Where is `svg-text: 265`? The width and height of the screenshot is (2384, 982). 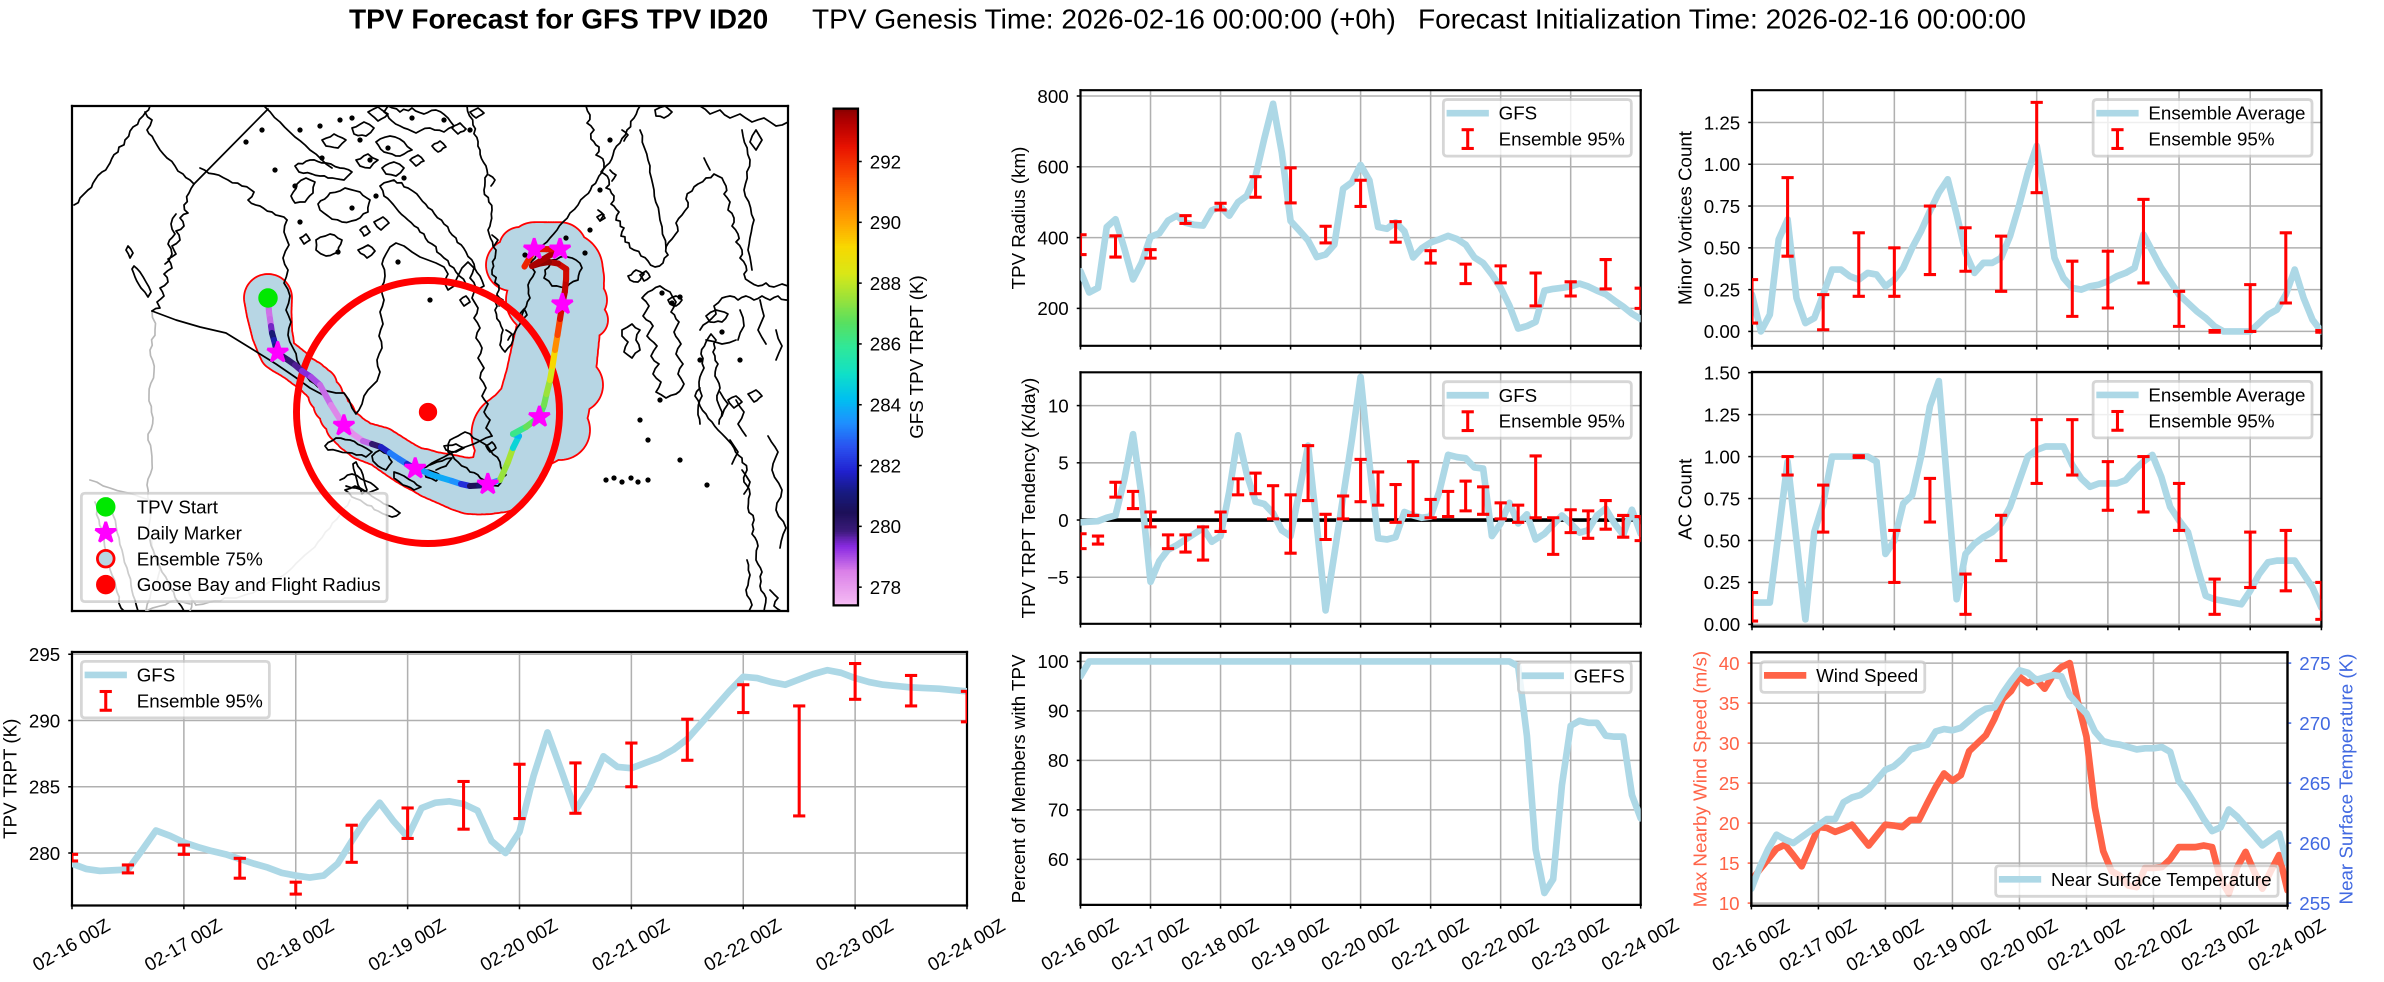
svg-text: 265 is located at coordinates (2314, 783).